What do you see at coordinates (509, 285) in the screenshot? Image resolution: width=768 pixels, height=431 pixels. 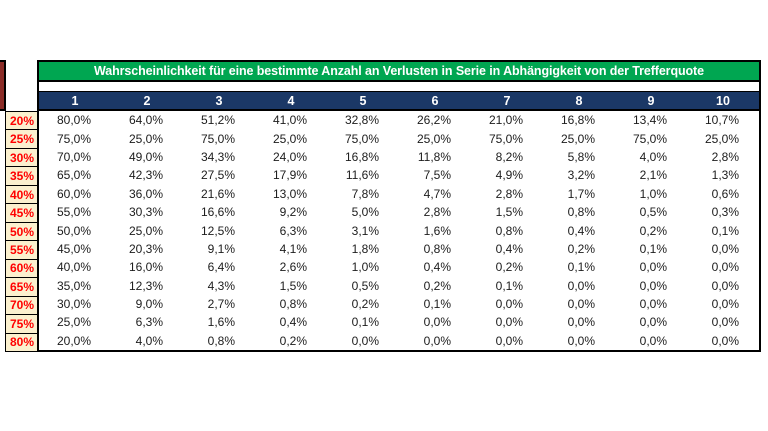 I see `data-cell-r9-c7: 0,1%` at bounding box center [509, 285].